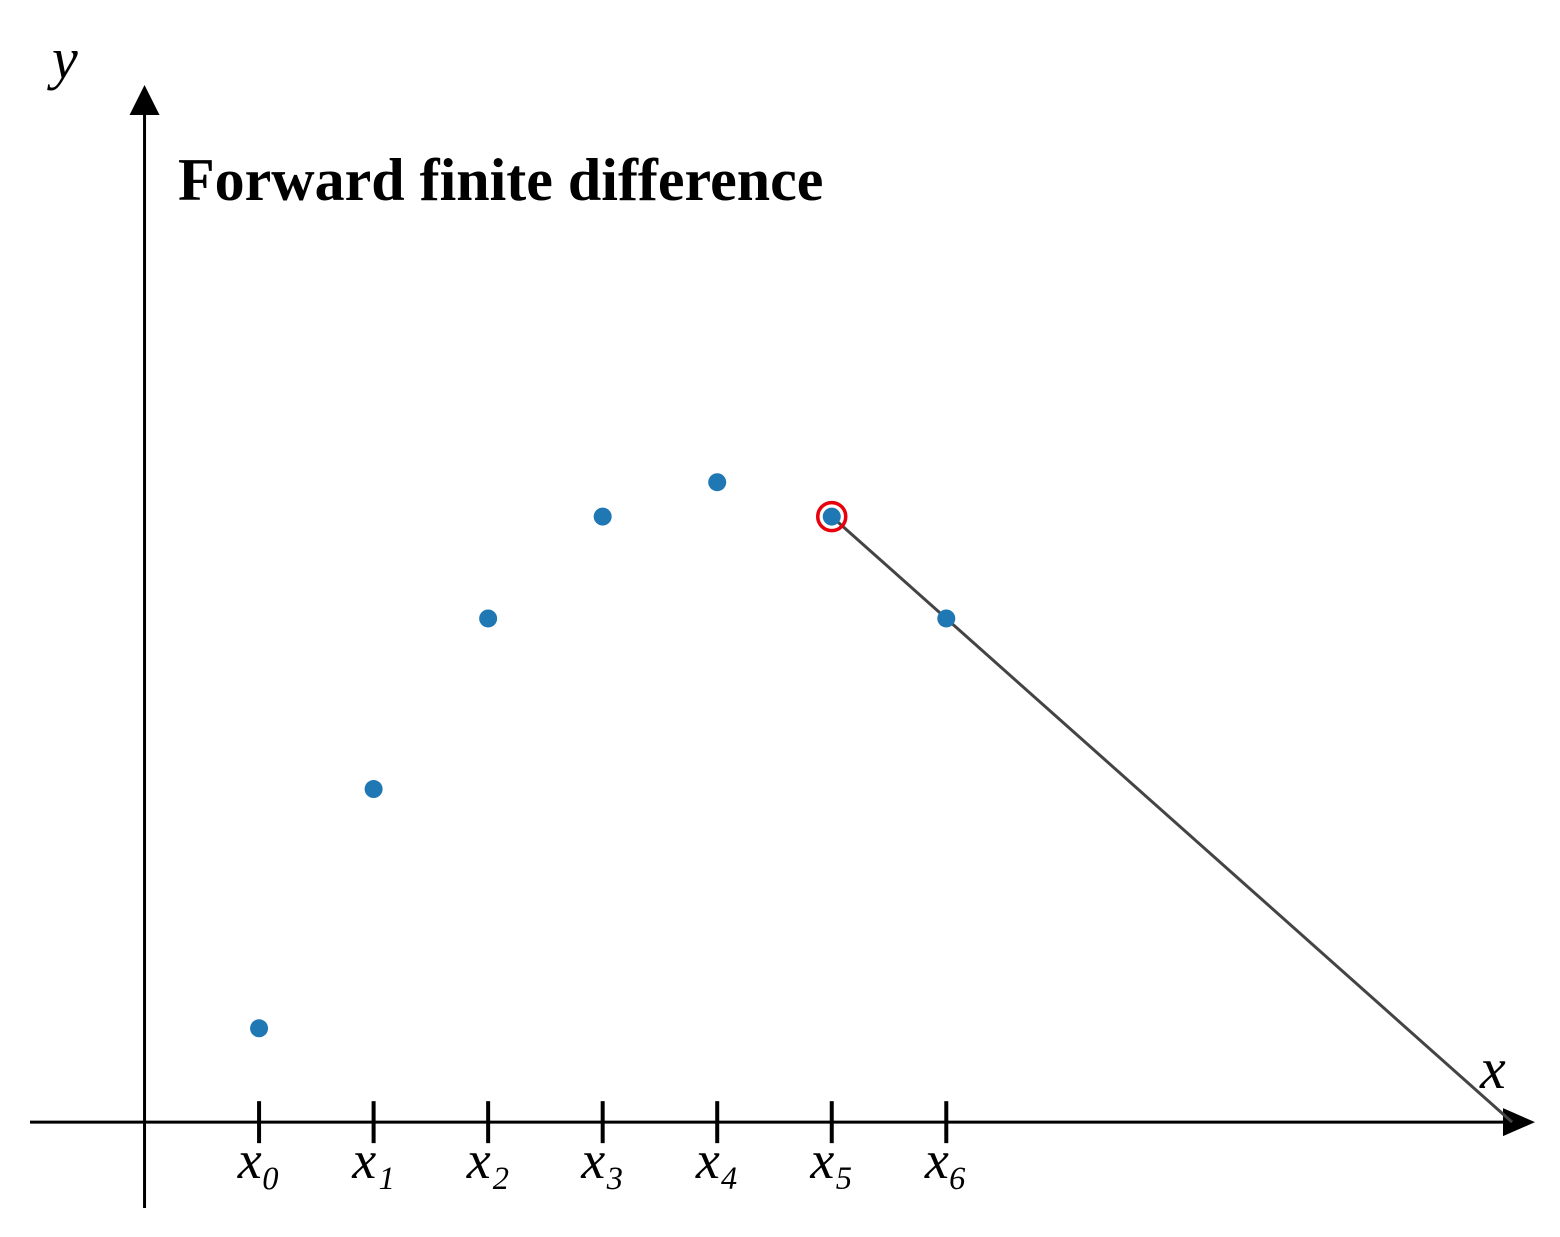 Image resolution: width=1560 pixels, height=1237 pixels. What do you see at coordinates (144, 100) in the screenshot?
I see `y-axis-arrow` at bounding box center [144, 100].